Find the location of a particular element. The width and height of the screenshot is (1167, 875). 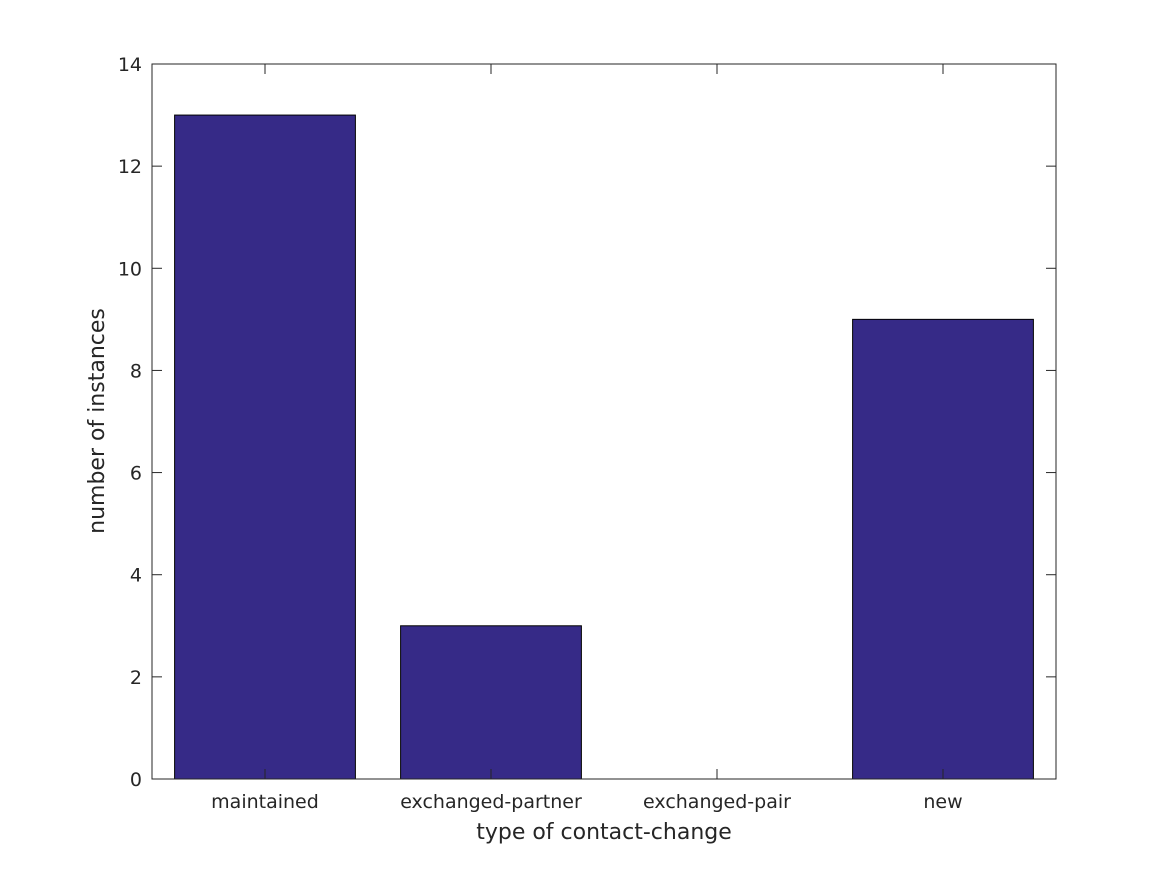

x-tick-label-exchanged-pair: exchanged-pair is located at coordinates (717, 802).